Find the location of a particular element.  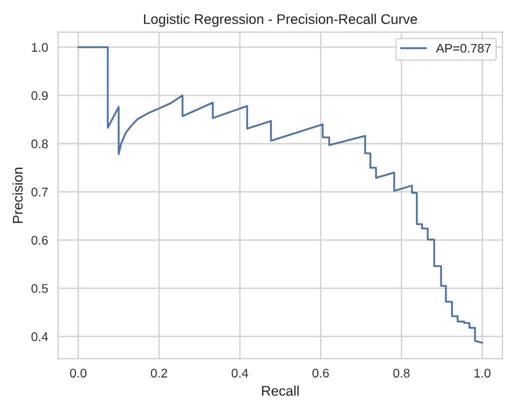

chart-title: Logistic Regression - Precision-Recall Curve is located at coordinates (281, 20).